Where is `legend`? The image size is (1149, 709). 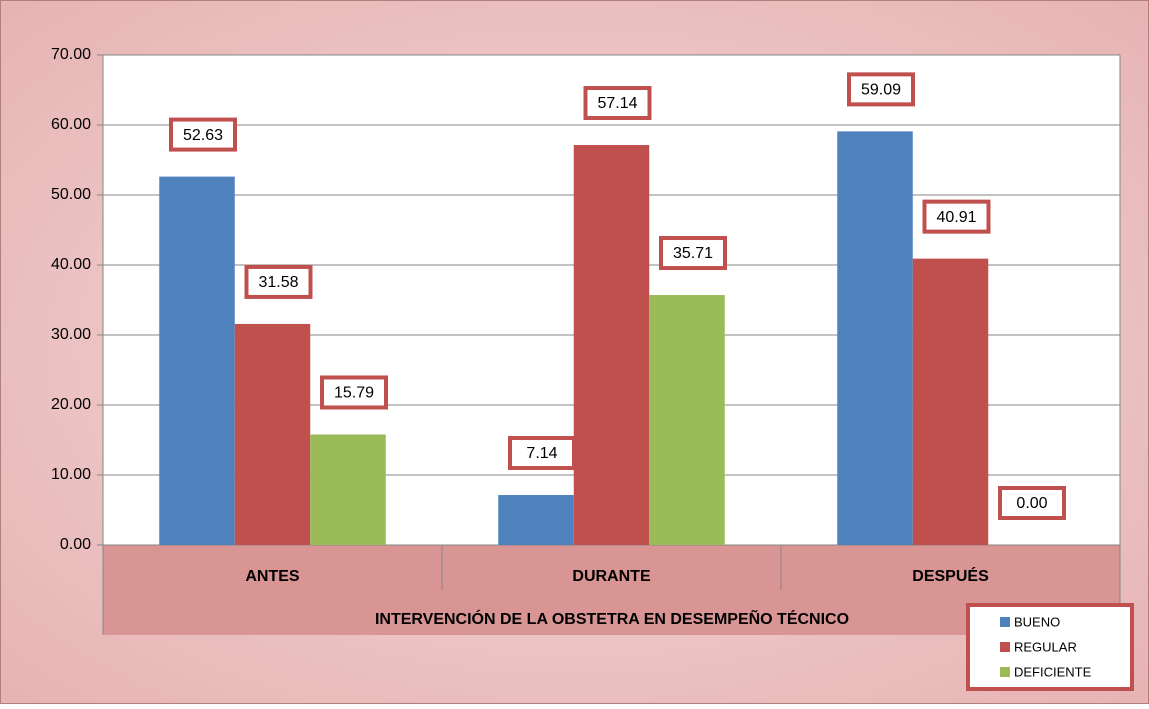 legend is located at coordinates (1050, 647).